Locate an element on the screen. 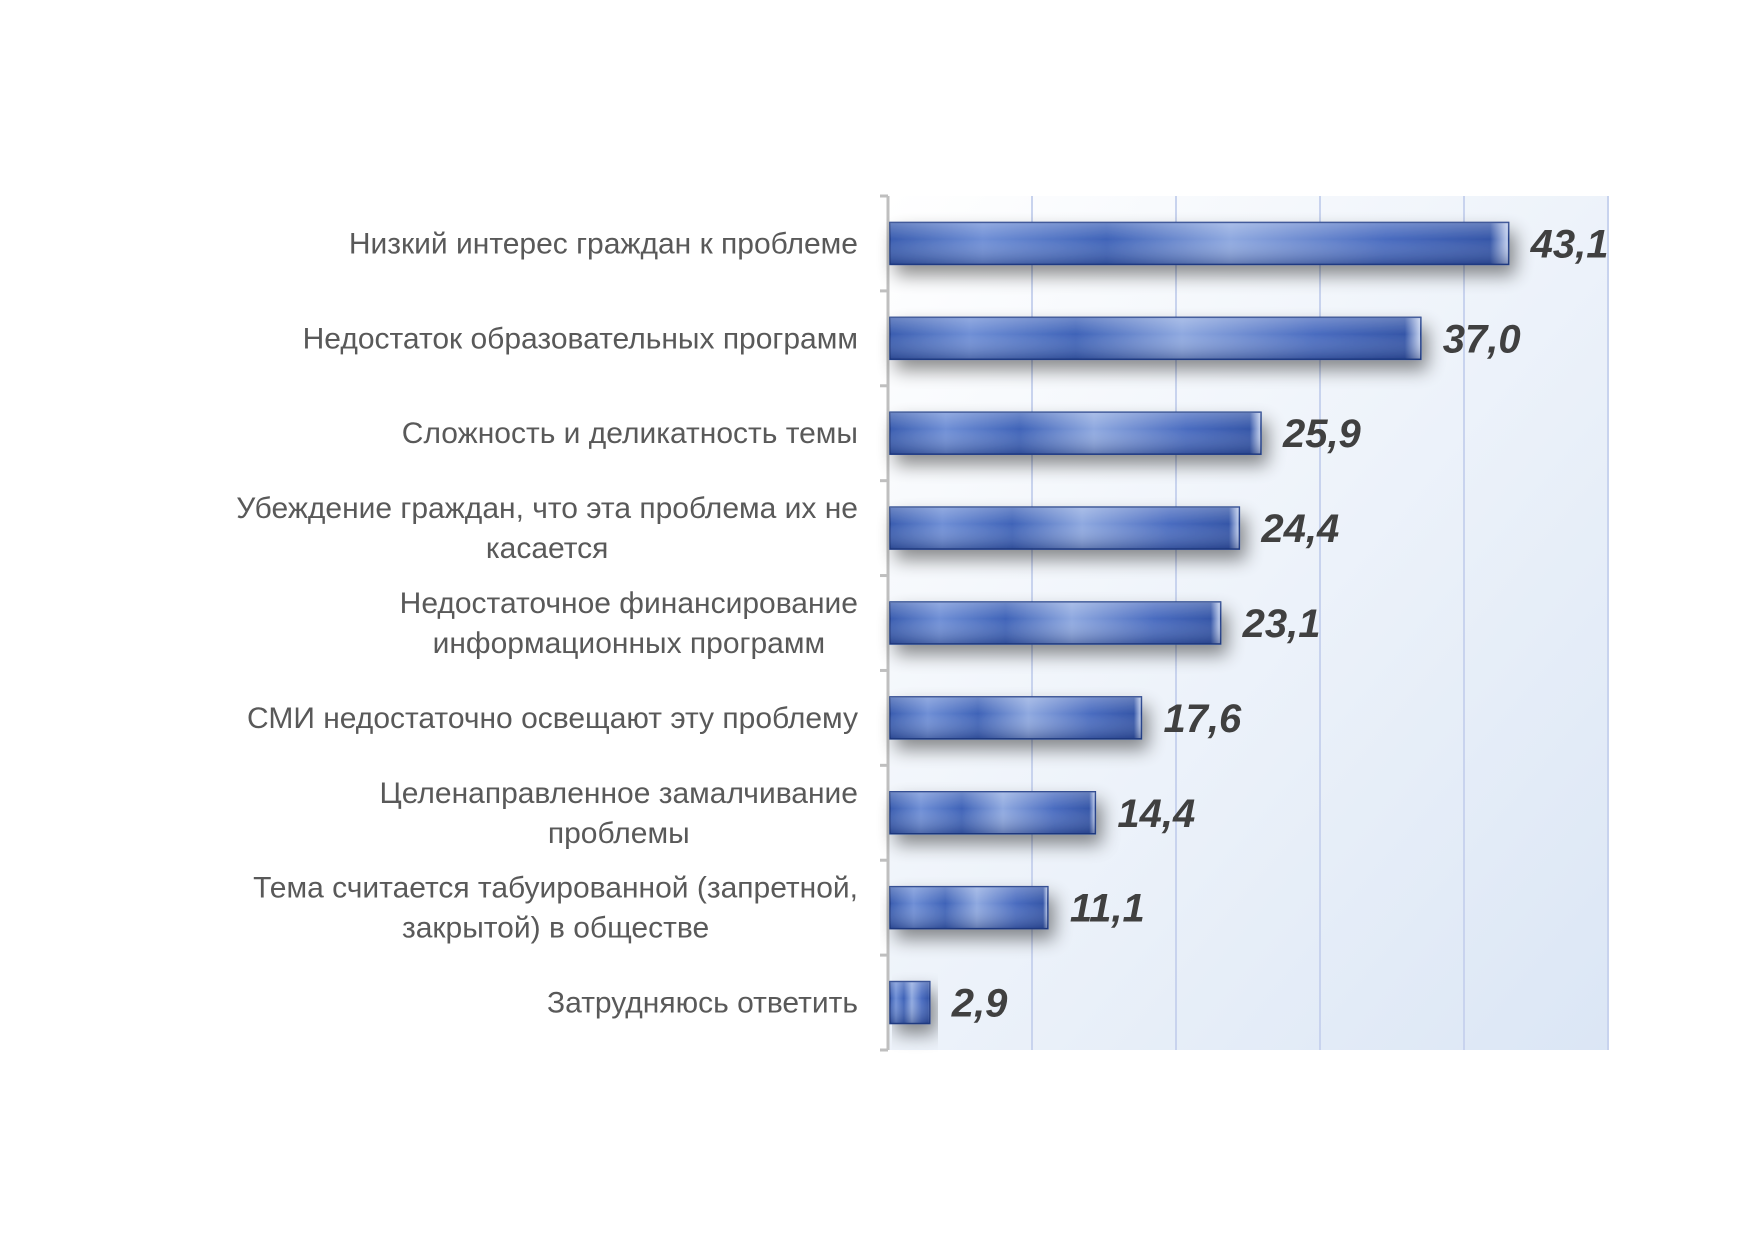 The image size is (1748, 1245). category-label-line: Целенаправленное замалчивание is located at coordinates (619, 793).